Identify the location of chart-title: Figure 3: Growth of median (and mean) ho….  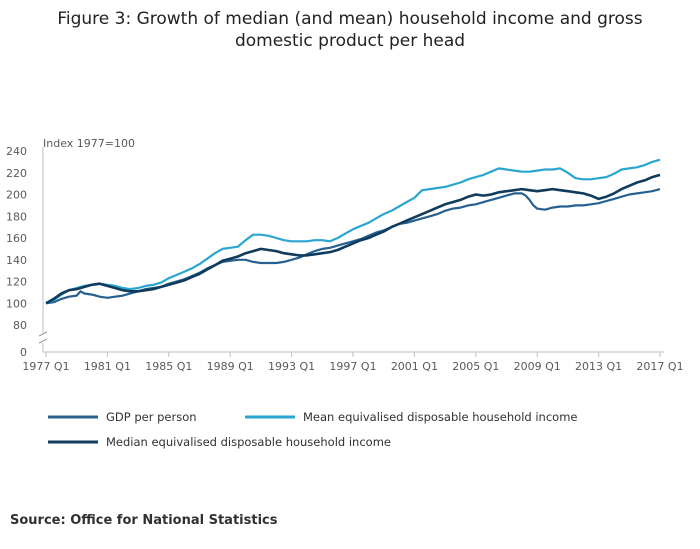
(350, 30).